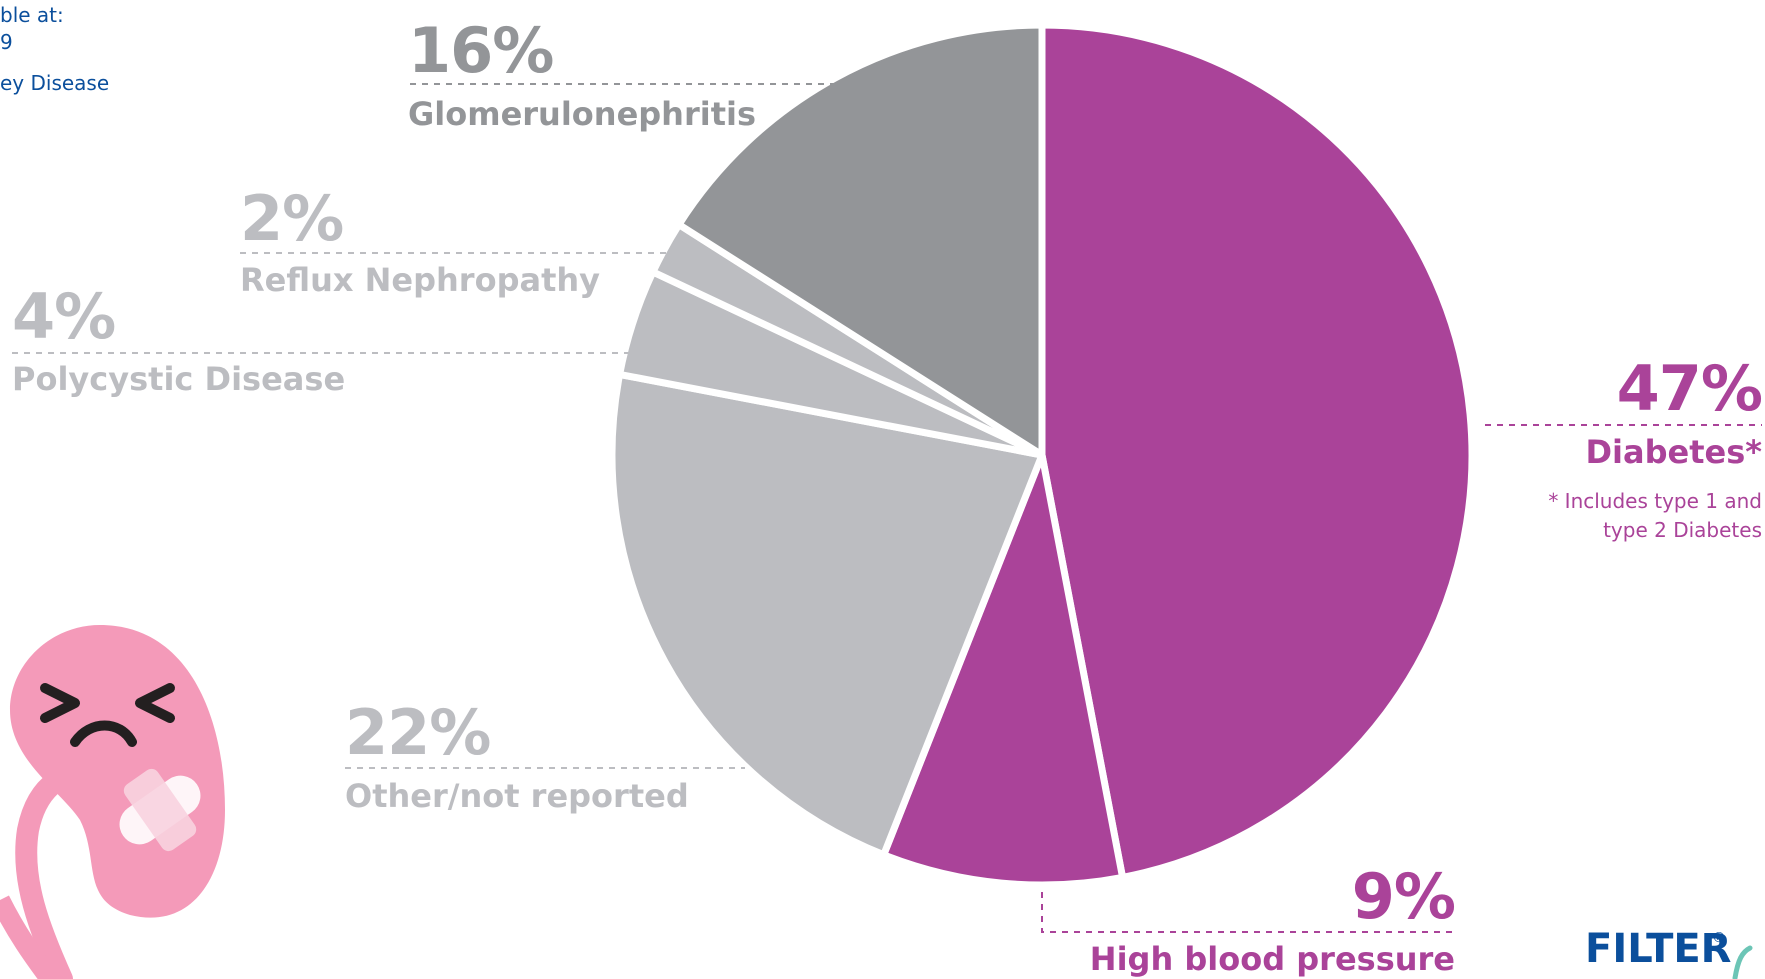  I want to click on label-polycystic-disease: Polycystic Disease, so click(178, 379).